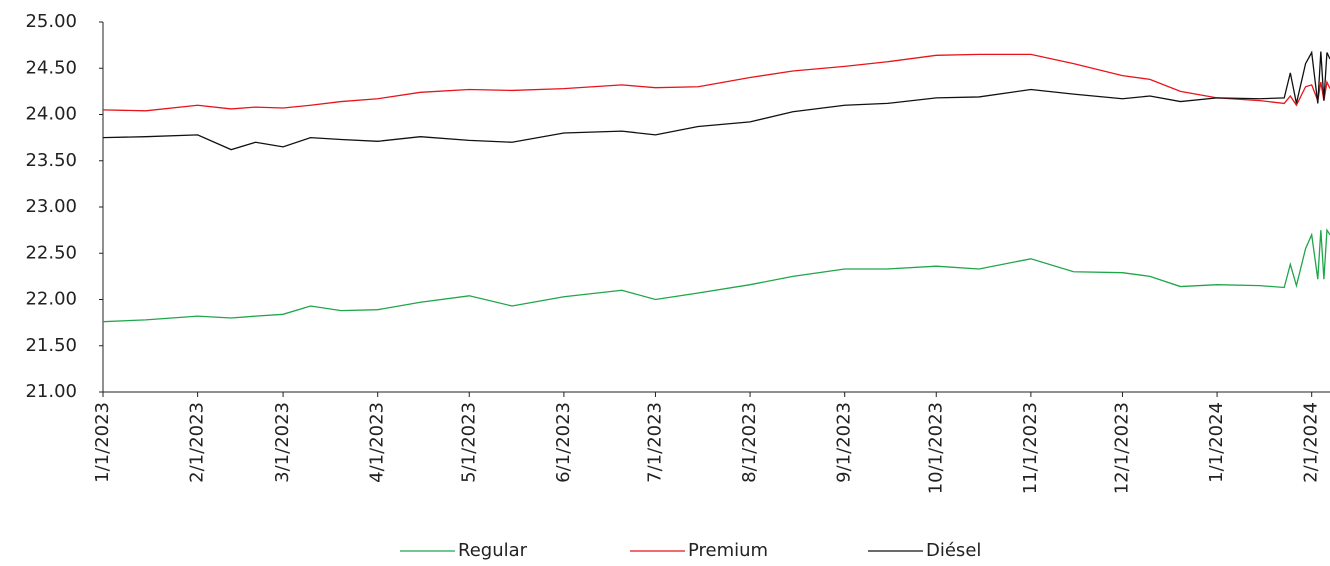 This screenshot has width=1330, height=566. Describe the element at coordinates (102, 442) in the screenshot. I see `x-tick-label: 1/1/2023` at that location.